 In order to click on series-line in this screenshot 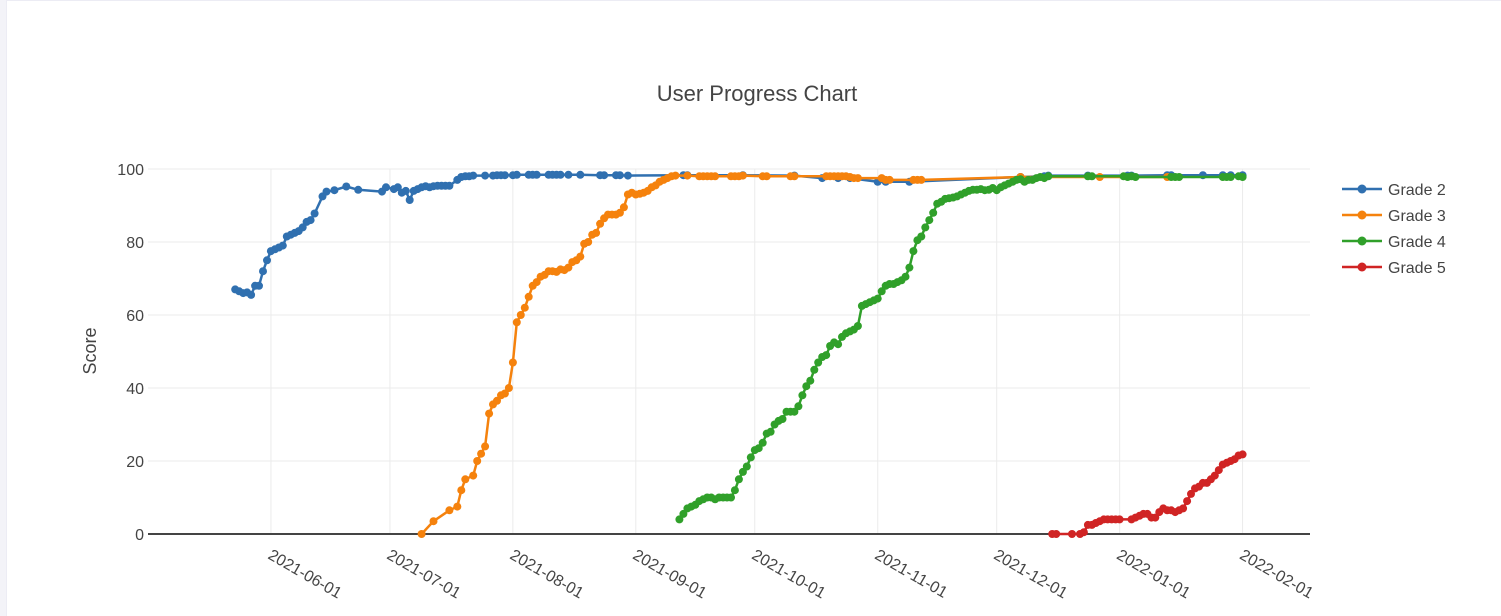, I will do `click(738, 235)`.